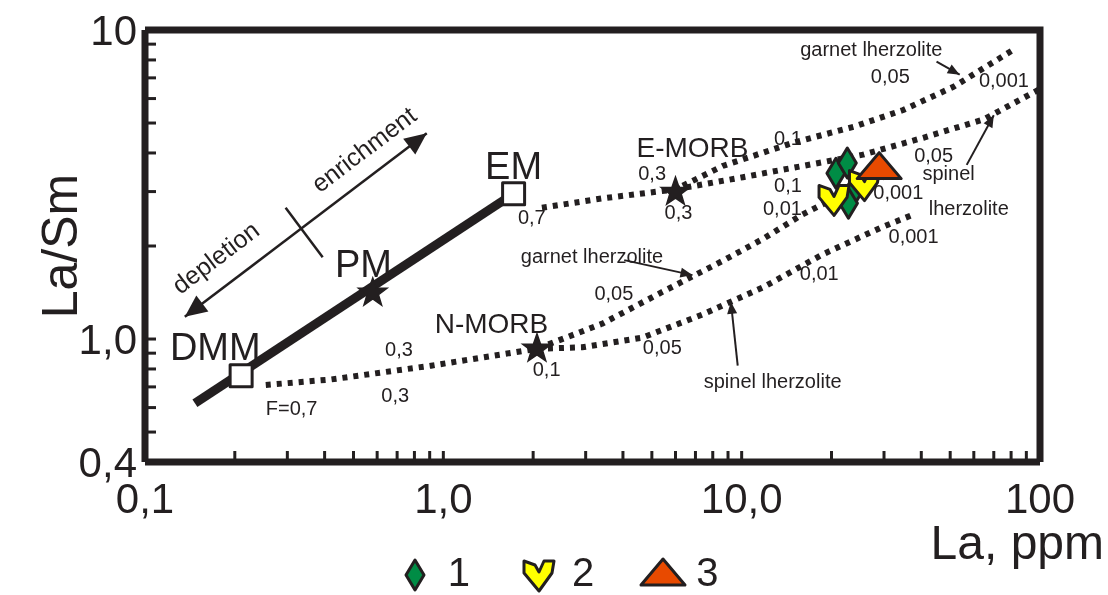 The width and height of the screenshot is (1108, 595). I want to click on annotation: PM, so click(363, 263).